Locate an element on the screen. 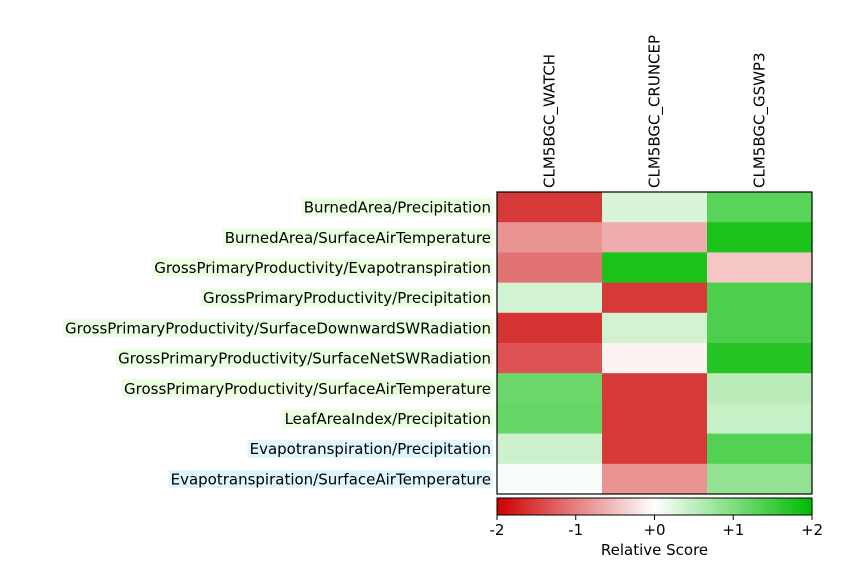 This screenshot has width=841, height=575. colorbar-label: Relative Score is located at coordinates (654, 550).